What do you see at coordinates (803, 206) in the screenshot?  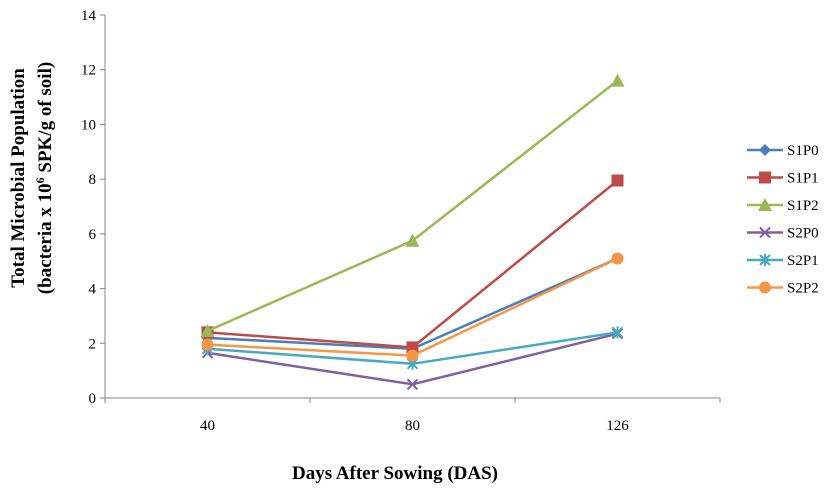 I see `legend-label: S1P2` at bounding box center [803, 206].